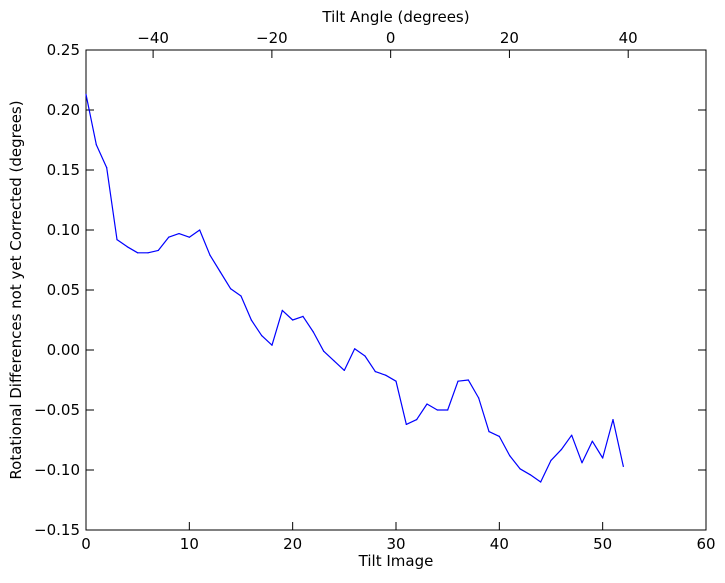  What do you see at coordinates (628, 38) in the screenshot?
I see `top-x-tick-label: 40` at bounding box center [628, 38].